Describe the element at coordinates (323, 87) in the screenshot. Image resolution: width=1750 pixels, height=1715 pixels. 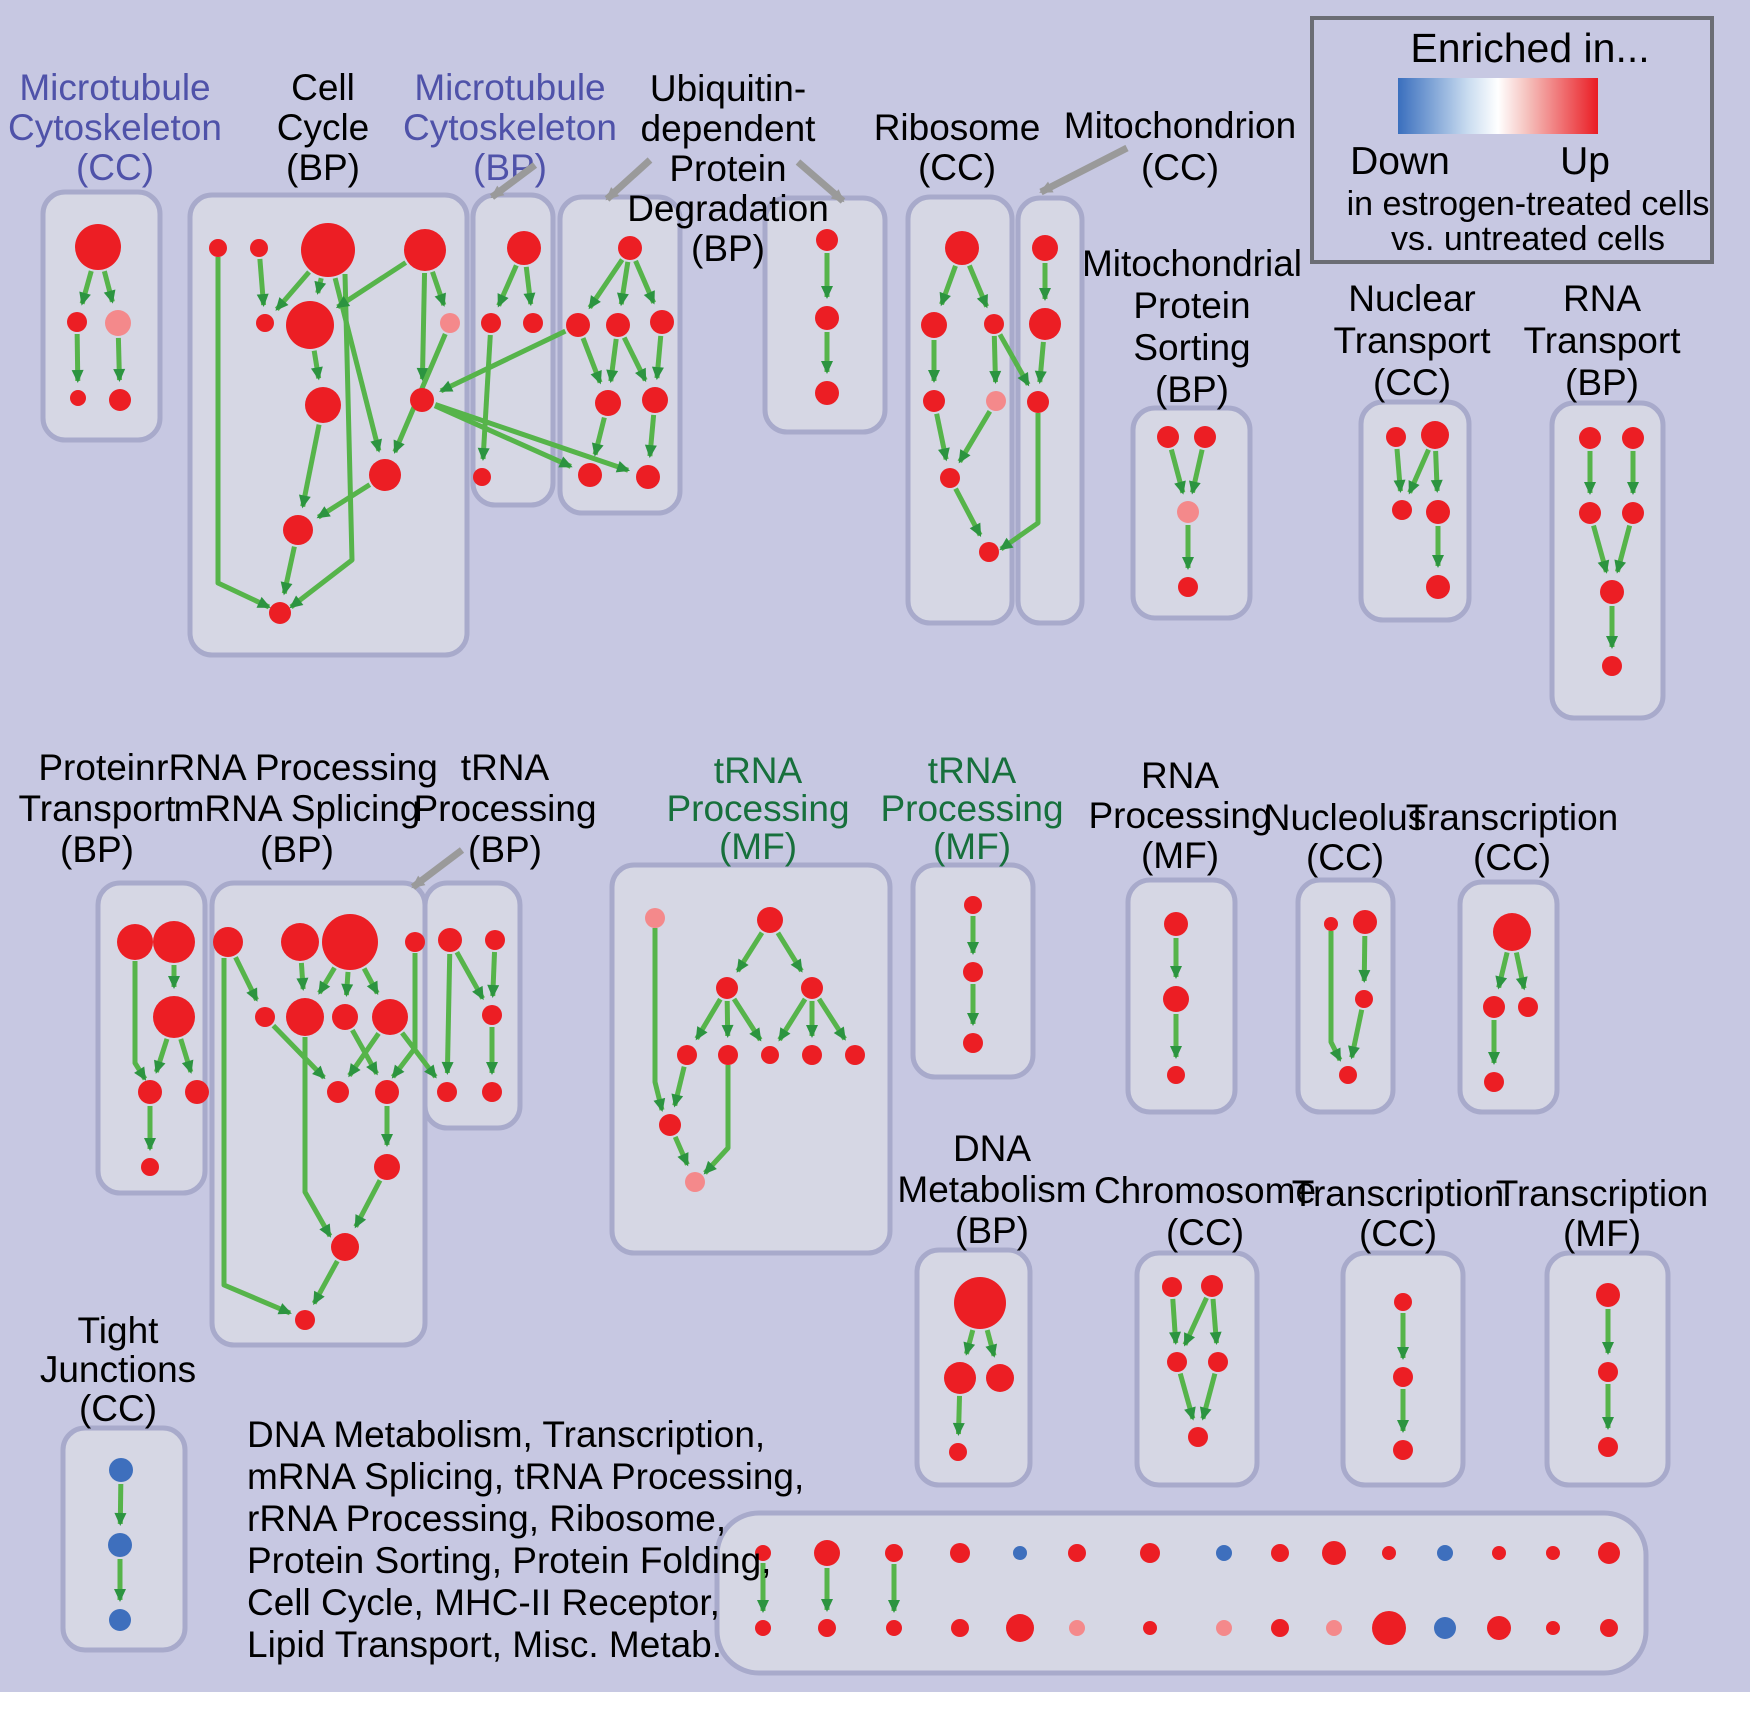
I see `cluster-label-cell-cycle-bp: Cell` at that location.